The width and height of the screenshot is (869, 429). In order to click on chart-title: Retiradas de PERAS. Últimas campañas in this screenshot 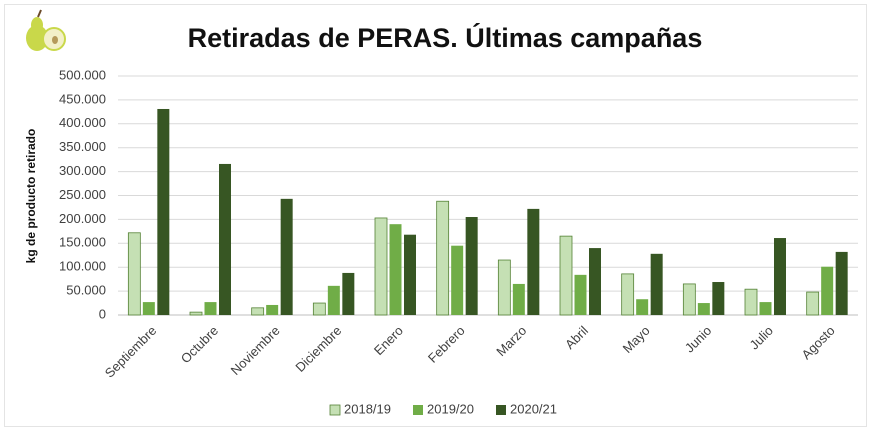, I will do `click(445, 37)`.